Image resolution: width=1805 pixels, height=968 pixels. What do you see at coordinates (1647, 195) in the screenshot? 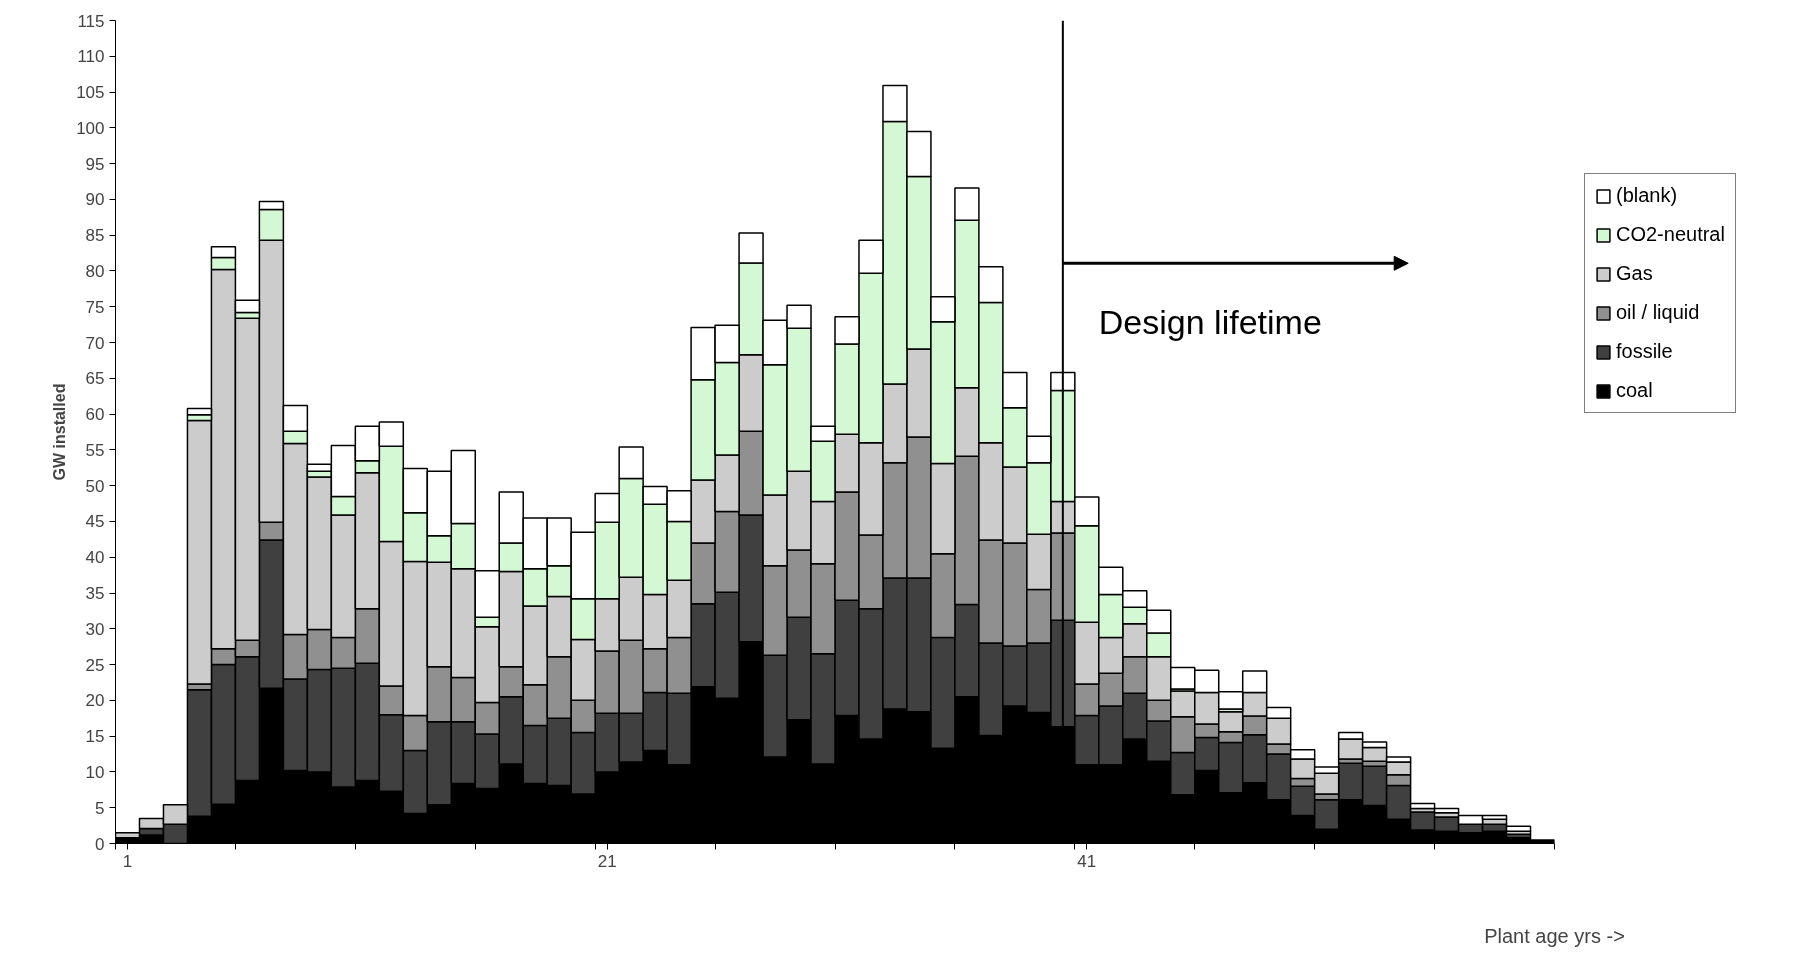
I see `legend-label: (blank)` at bounding box center [1647, 195].